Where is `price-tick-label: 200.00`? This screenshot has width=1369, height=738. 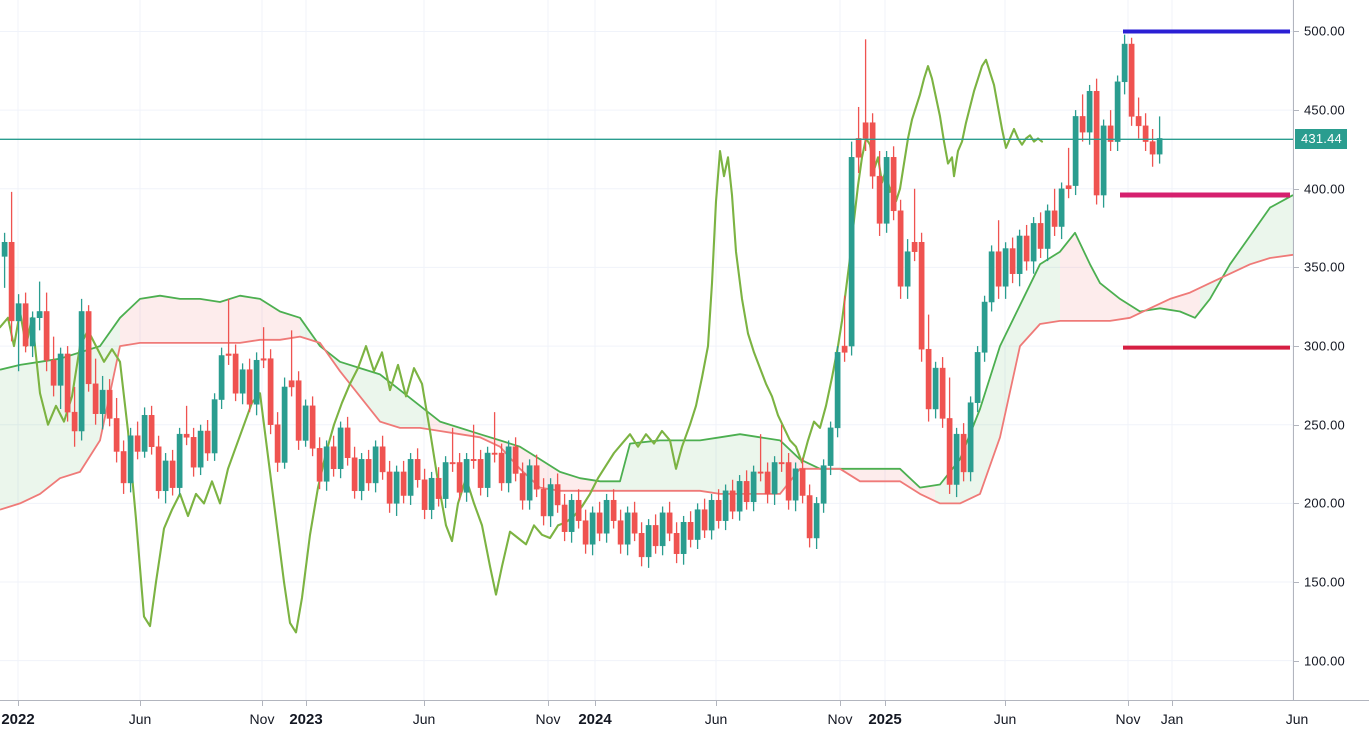 price-tick-label: 200.00 is located at coordinates (1324, 503).